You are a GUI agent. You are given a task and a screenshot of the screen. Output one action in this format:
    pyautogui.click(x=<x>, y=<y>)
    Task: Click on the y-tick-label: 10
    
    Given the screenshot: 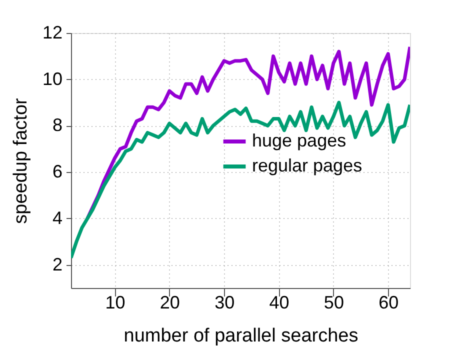 What is the action you would take?
    pyautogui.click(x=52, y=78)
    